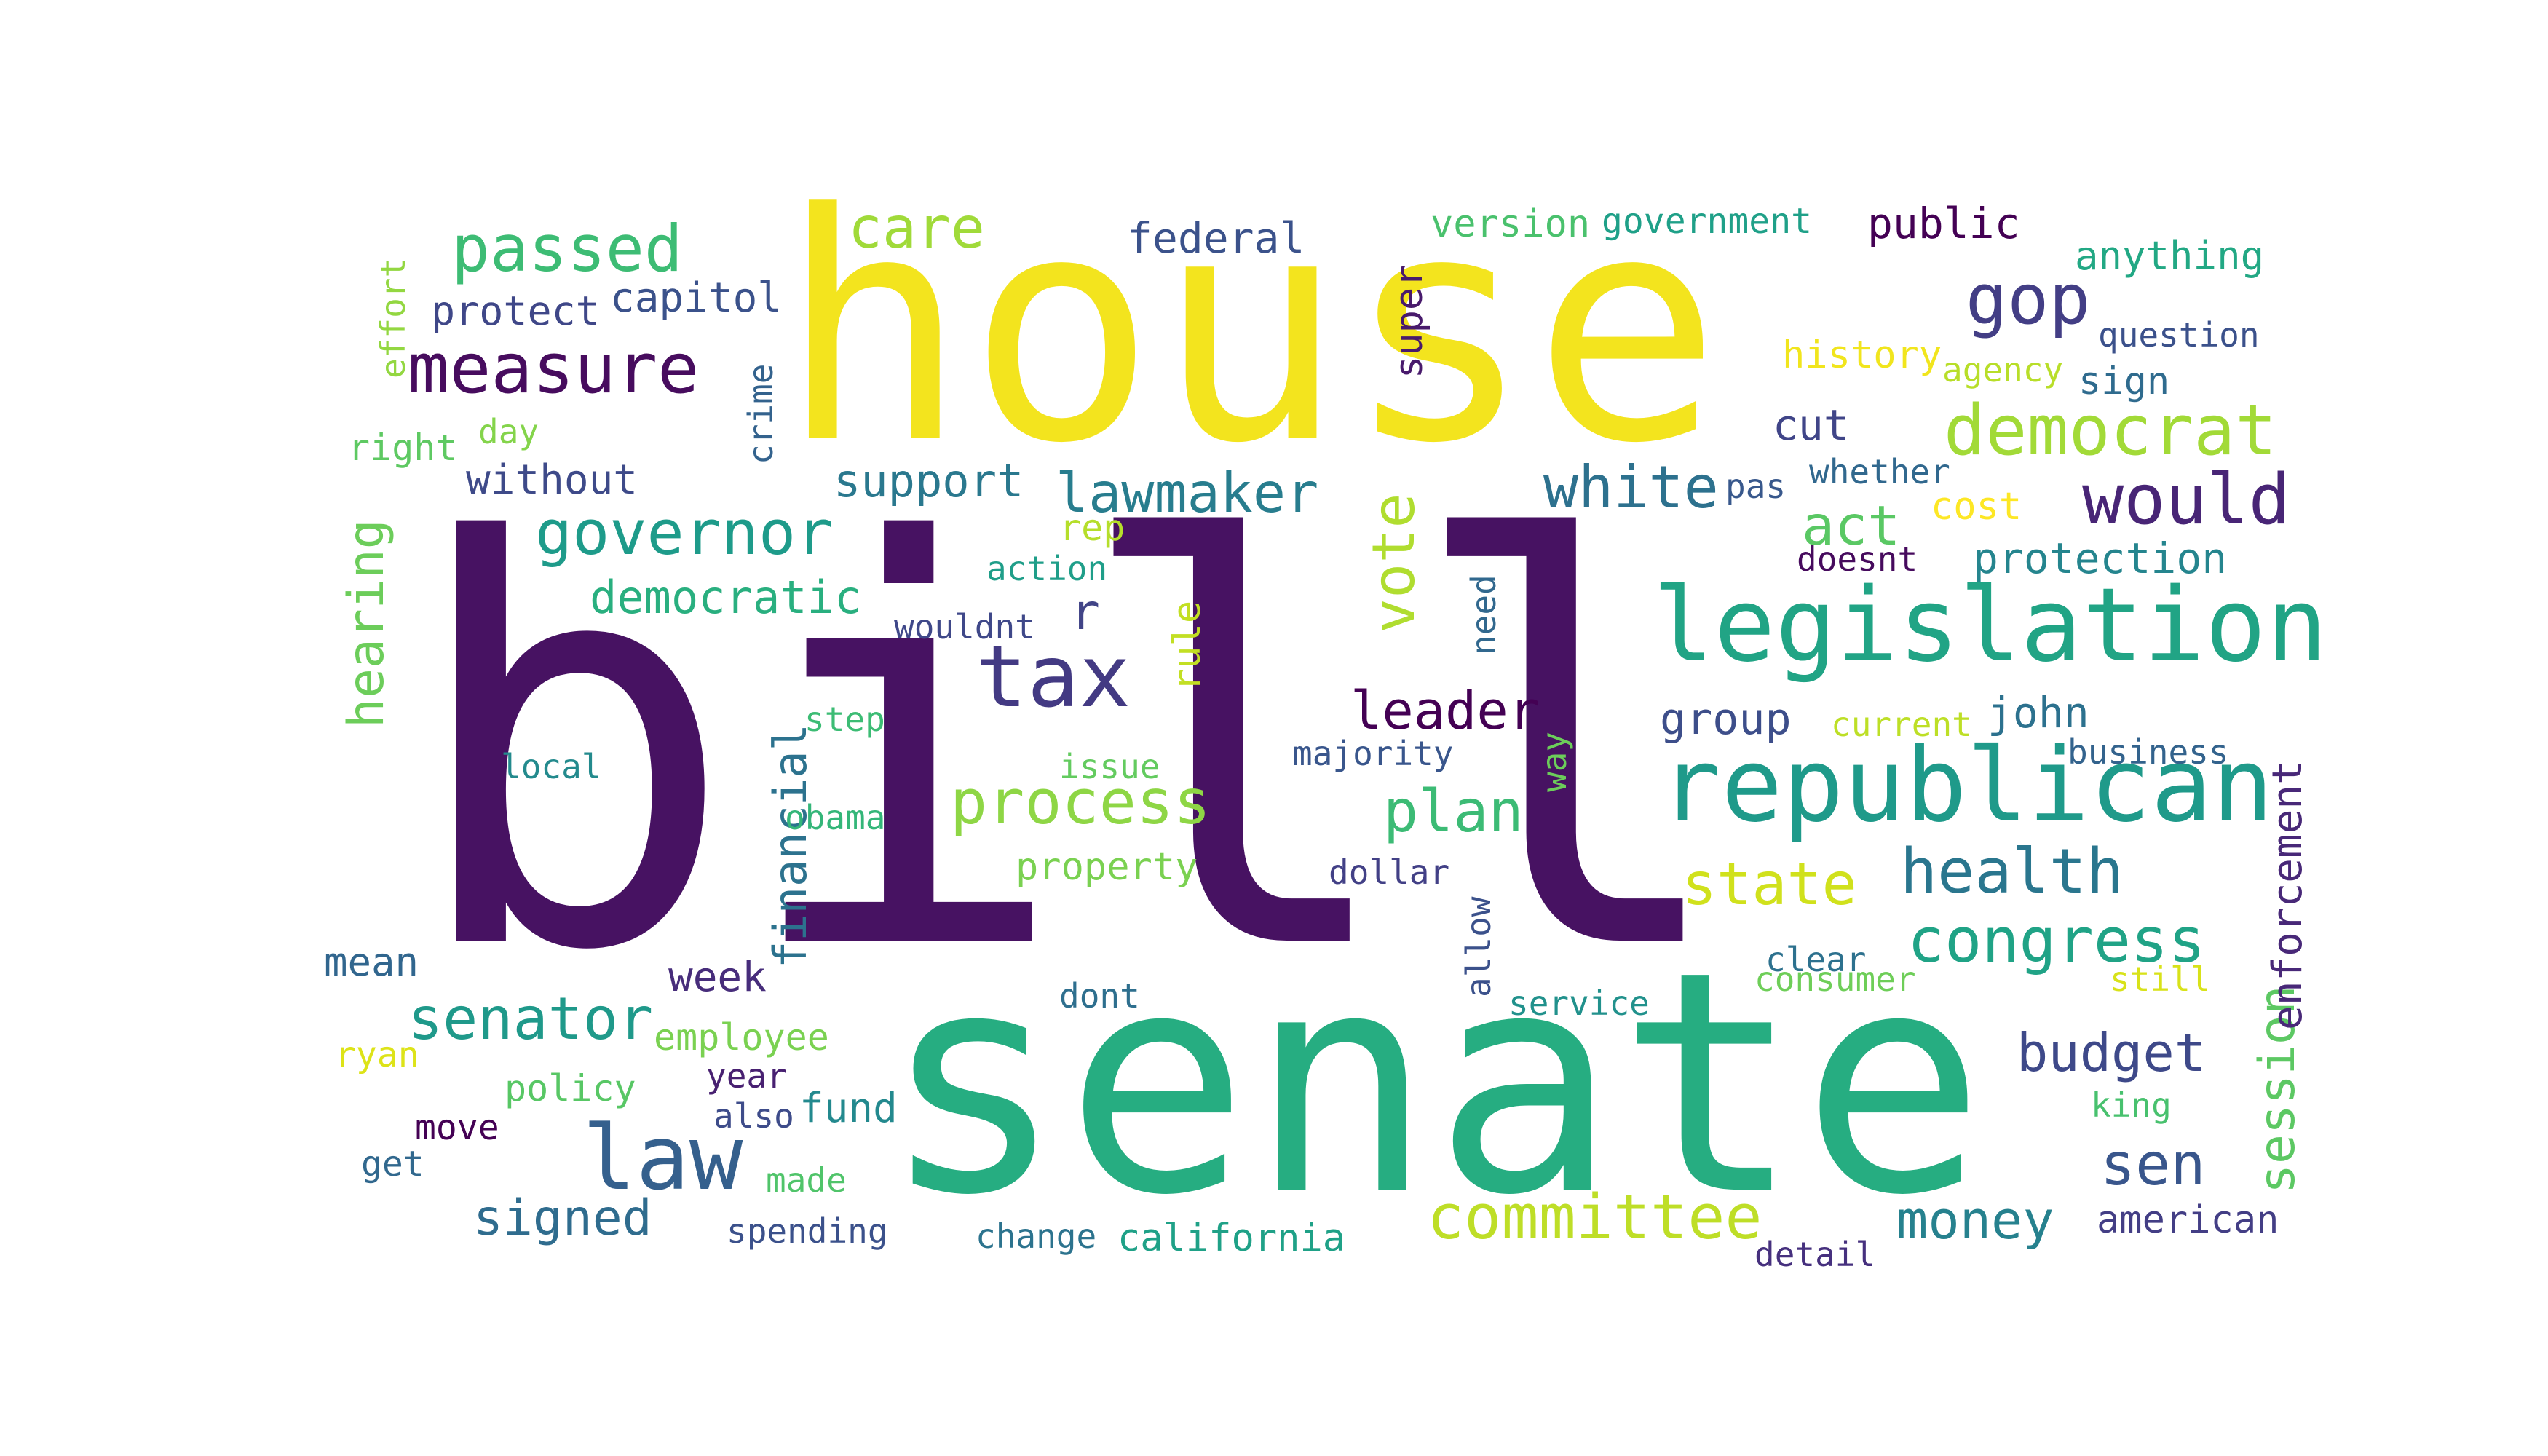  I want to click on word-federal: federal, so click(1216, 238).